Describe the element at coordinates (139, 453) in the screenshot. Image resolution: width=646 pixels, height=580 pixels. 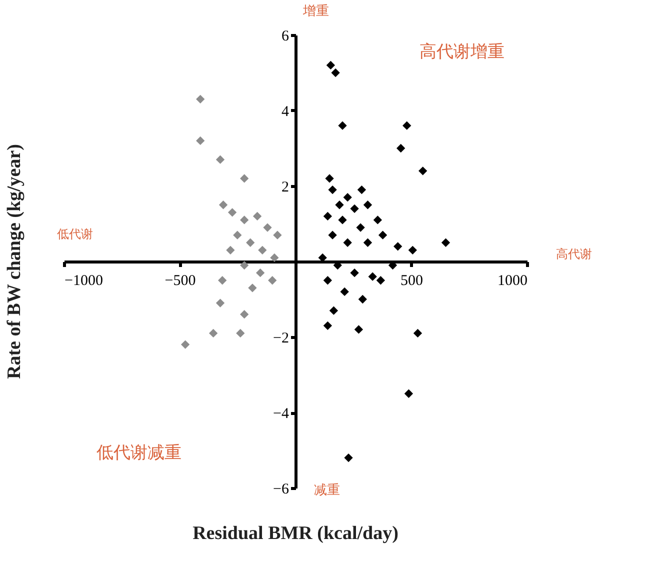
I see `annotation: 低代谢减重` at that location.